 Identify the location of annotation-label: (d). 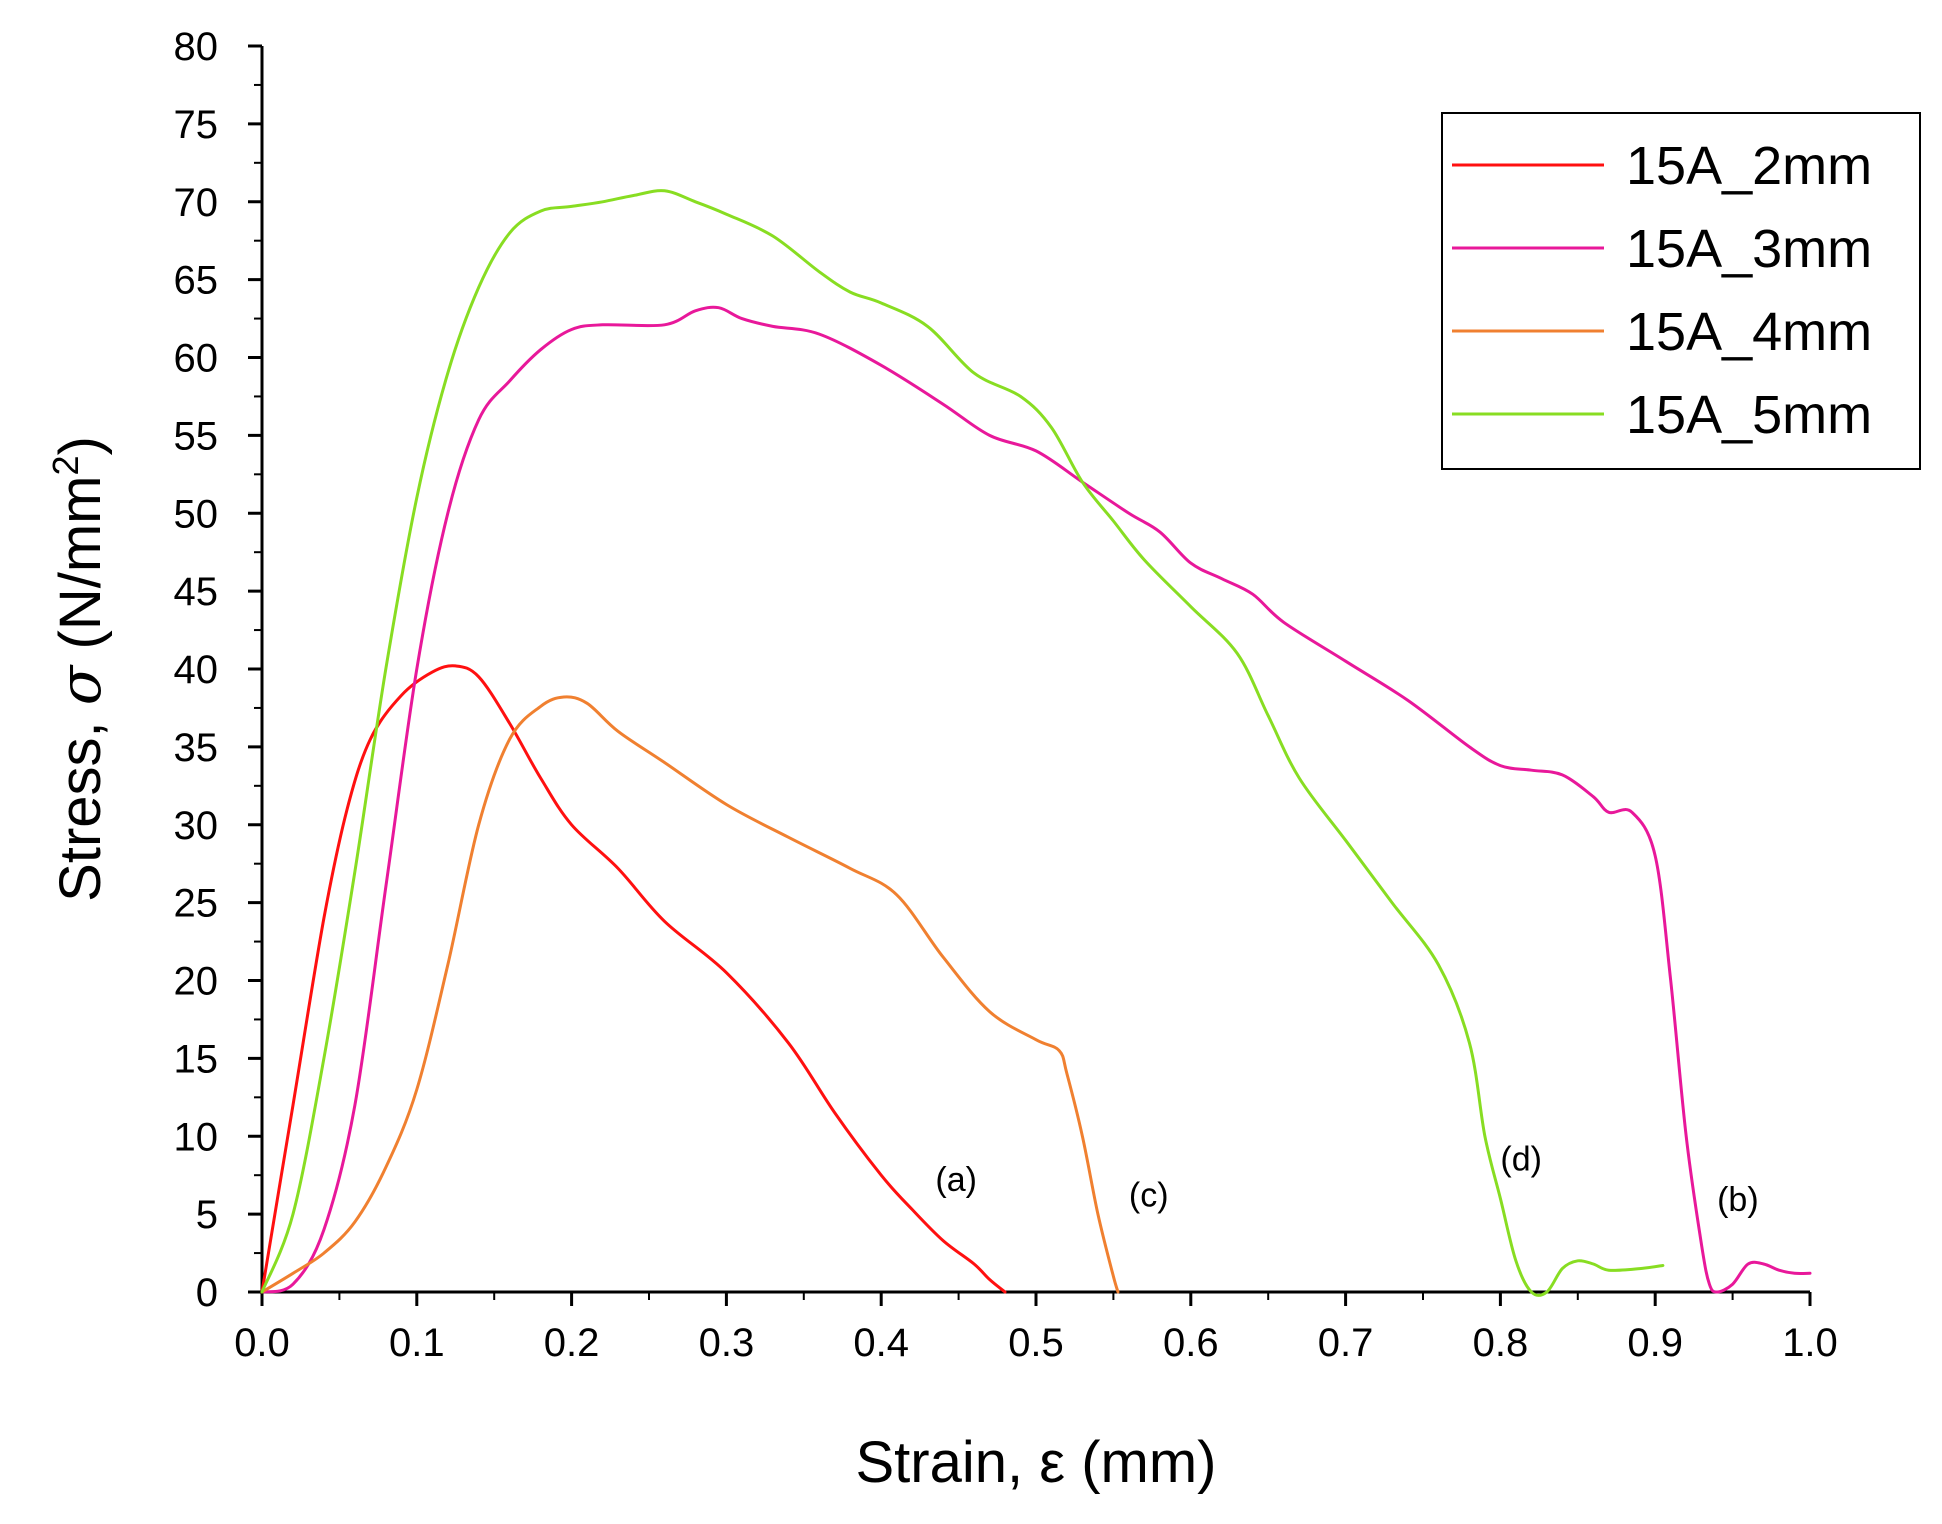
(1521, 1160).